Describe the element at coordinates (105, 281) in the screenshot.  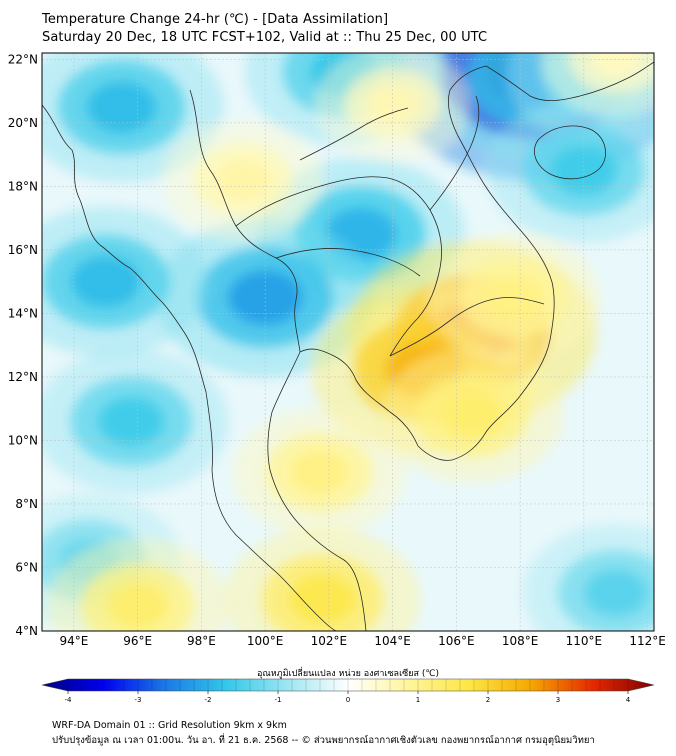
I see `field-cold-myanmar-west` at that location.